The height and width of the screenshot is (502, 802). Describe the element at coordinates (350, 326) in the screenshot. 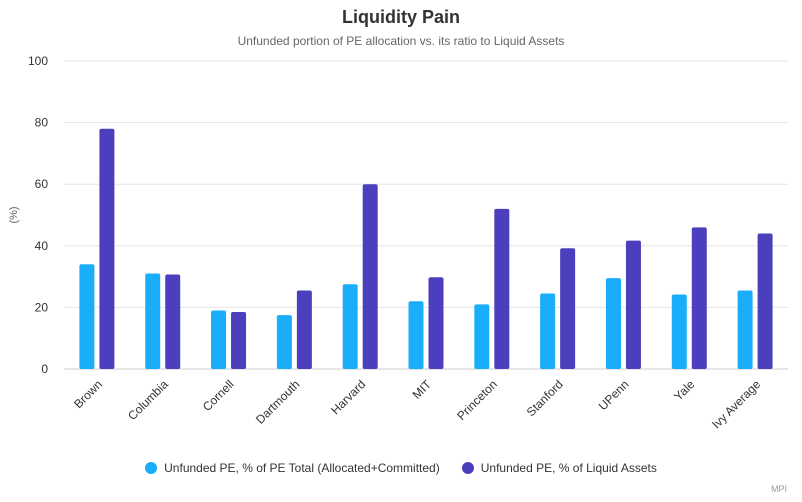

I see `bar-series-1-harvard` at that location.